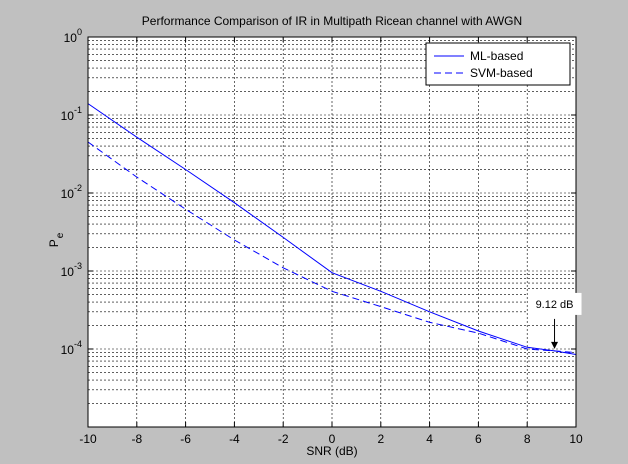 This screenshot has width=628, height=464. Describe the element at coordinates (88, 439) in the screenshot. I see `x-tick-label: -10` at that location.